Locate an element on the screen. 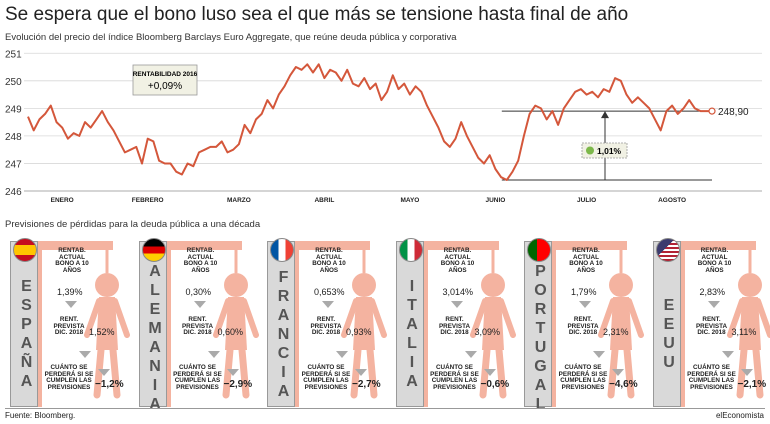 The width and height of the screenshot is (770, 424). x-tick-label: JUNIO is located at coordinates (495, 200).